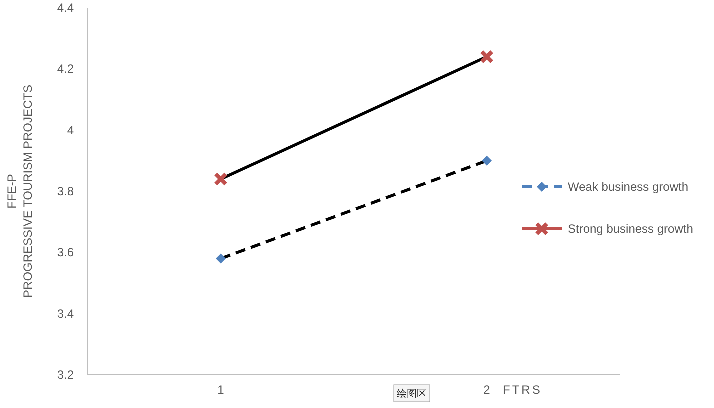 This screenshot has width=714, height=408. Describe the element at coordinates (487, 390) in the screenshot. I see `x-tick-label: 2` at that location.